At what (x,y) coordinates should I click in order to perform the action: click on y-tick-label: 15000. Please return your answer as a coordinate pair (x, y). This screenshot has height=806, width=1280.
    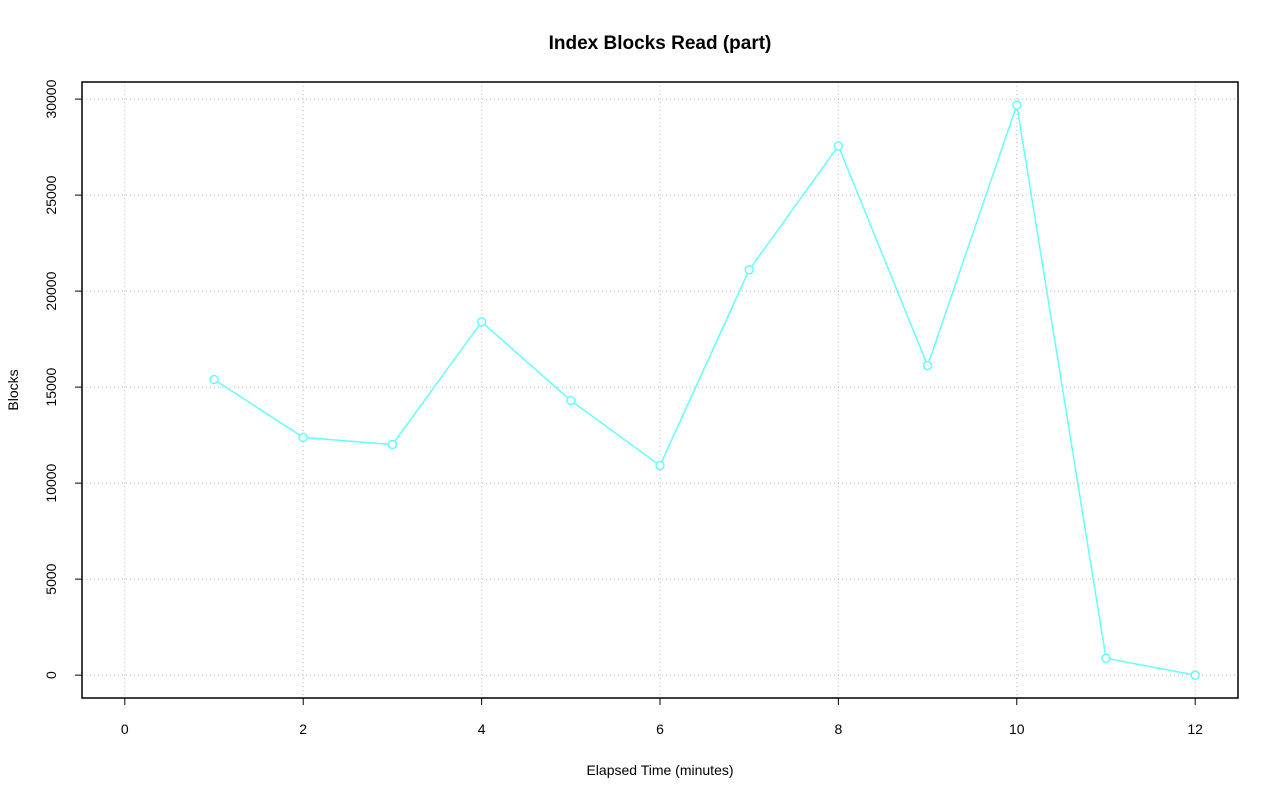
    Looking at the image, I should click on (51, 386).